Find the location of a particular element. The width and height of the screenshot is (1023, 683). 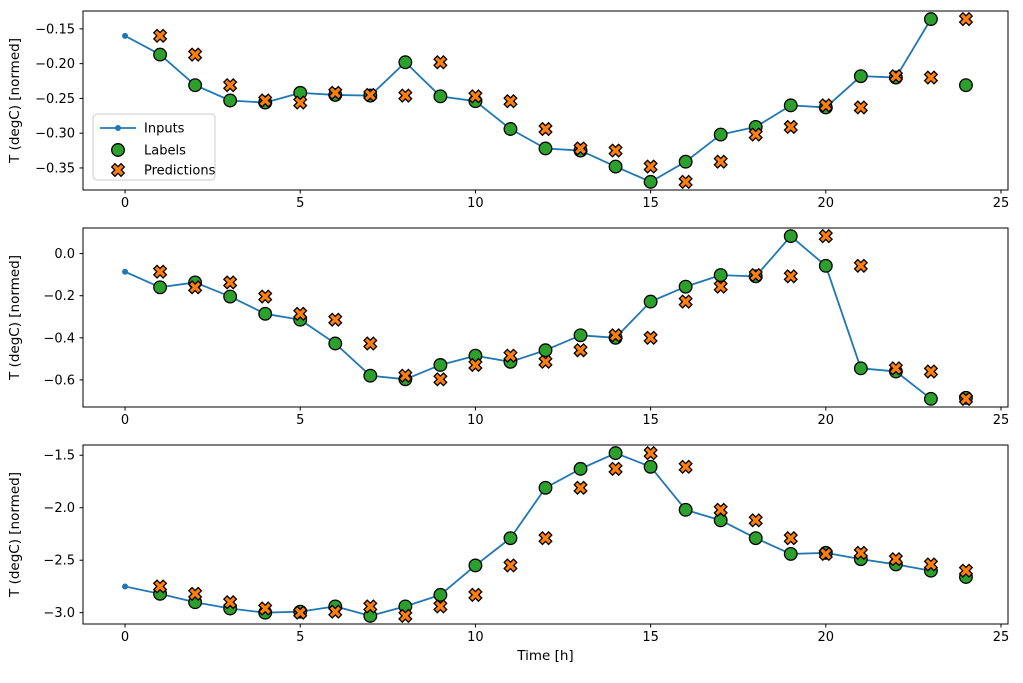

y-tick-label: −2.5 is located at coordinates (59, 561).